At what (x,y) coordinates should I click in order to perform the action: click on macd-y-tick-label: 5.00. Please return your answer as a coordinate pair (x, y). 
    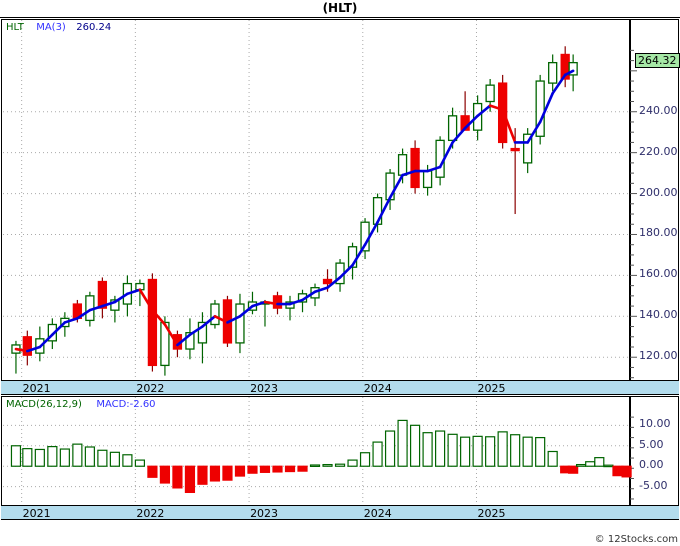
    Looking at the image, I should click on (651, 444).